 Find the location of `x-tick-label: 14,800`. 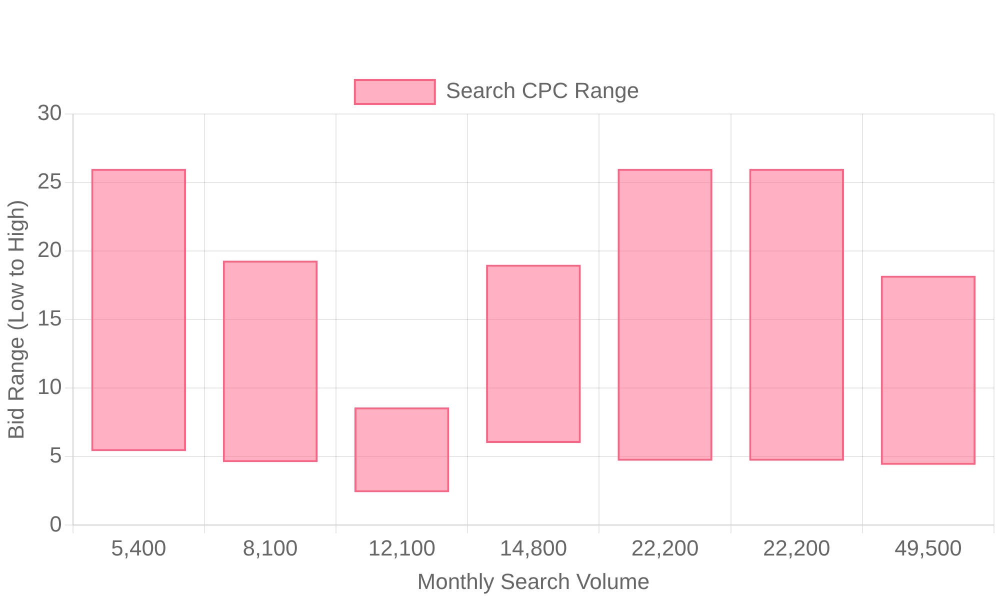

x-tick-label: 14,800 is located at coordinates (534, 547).